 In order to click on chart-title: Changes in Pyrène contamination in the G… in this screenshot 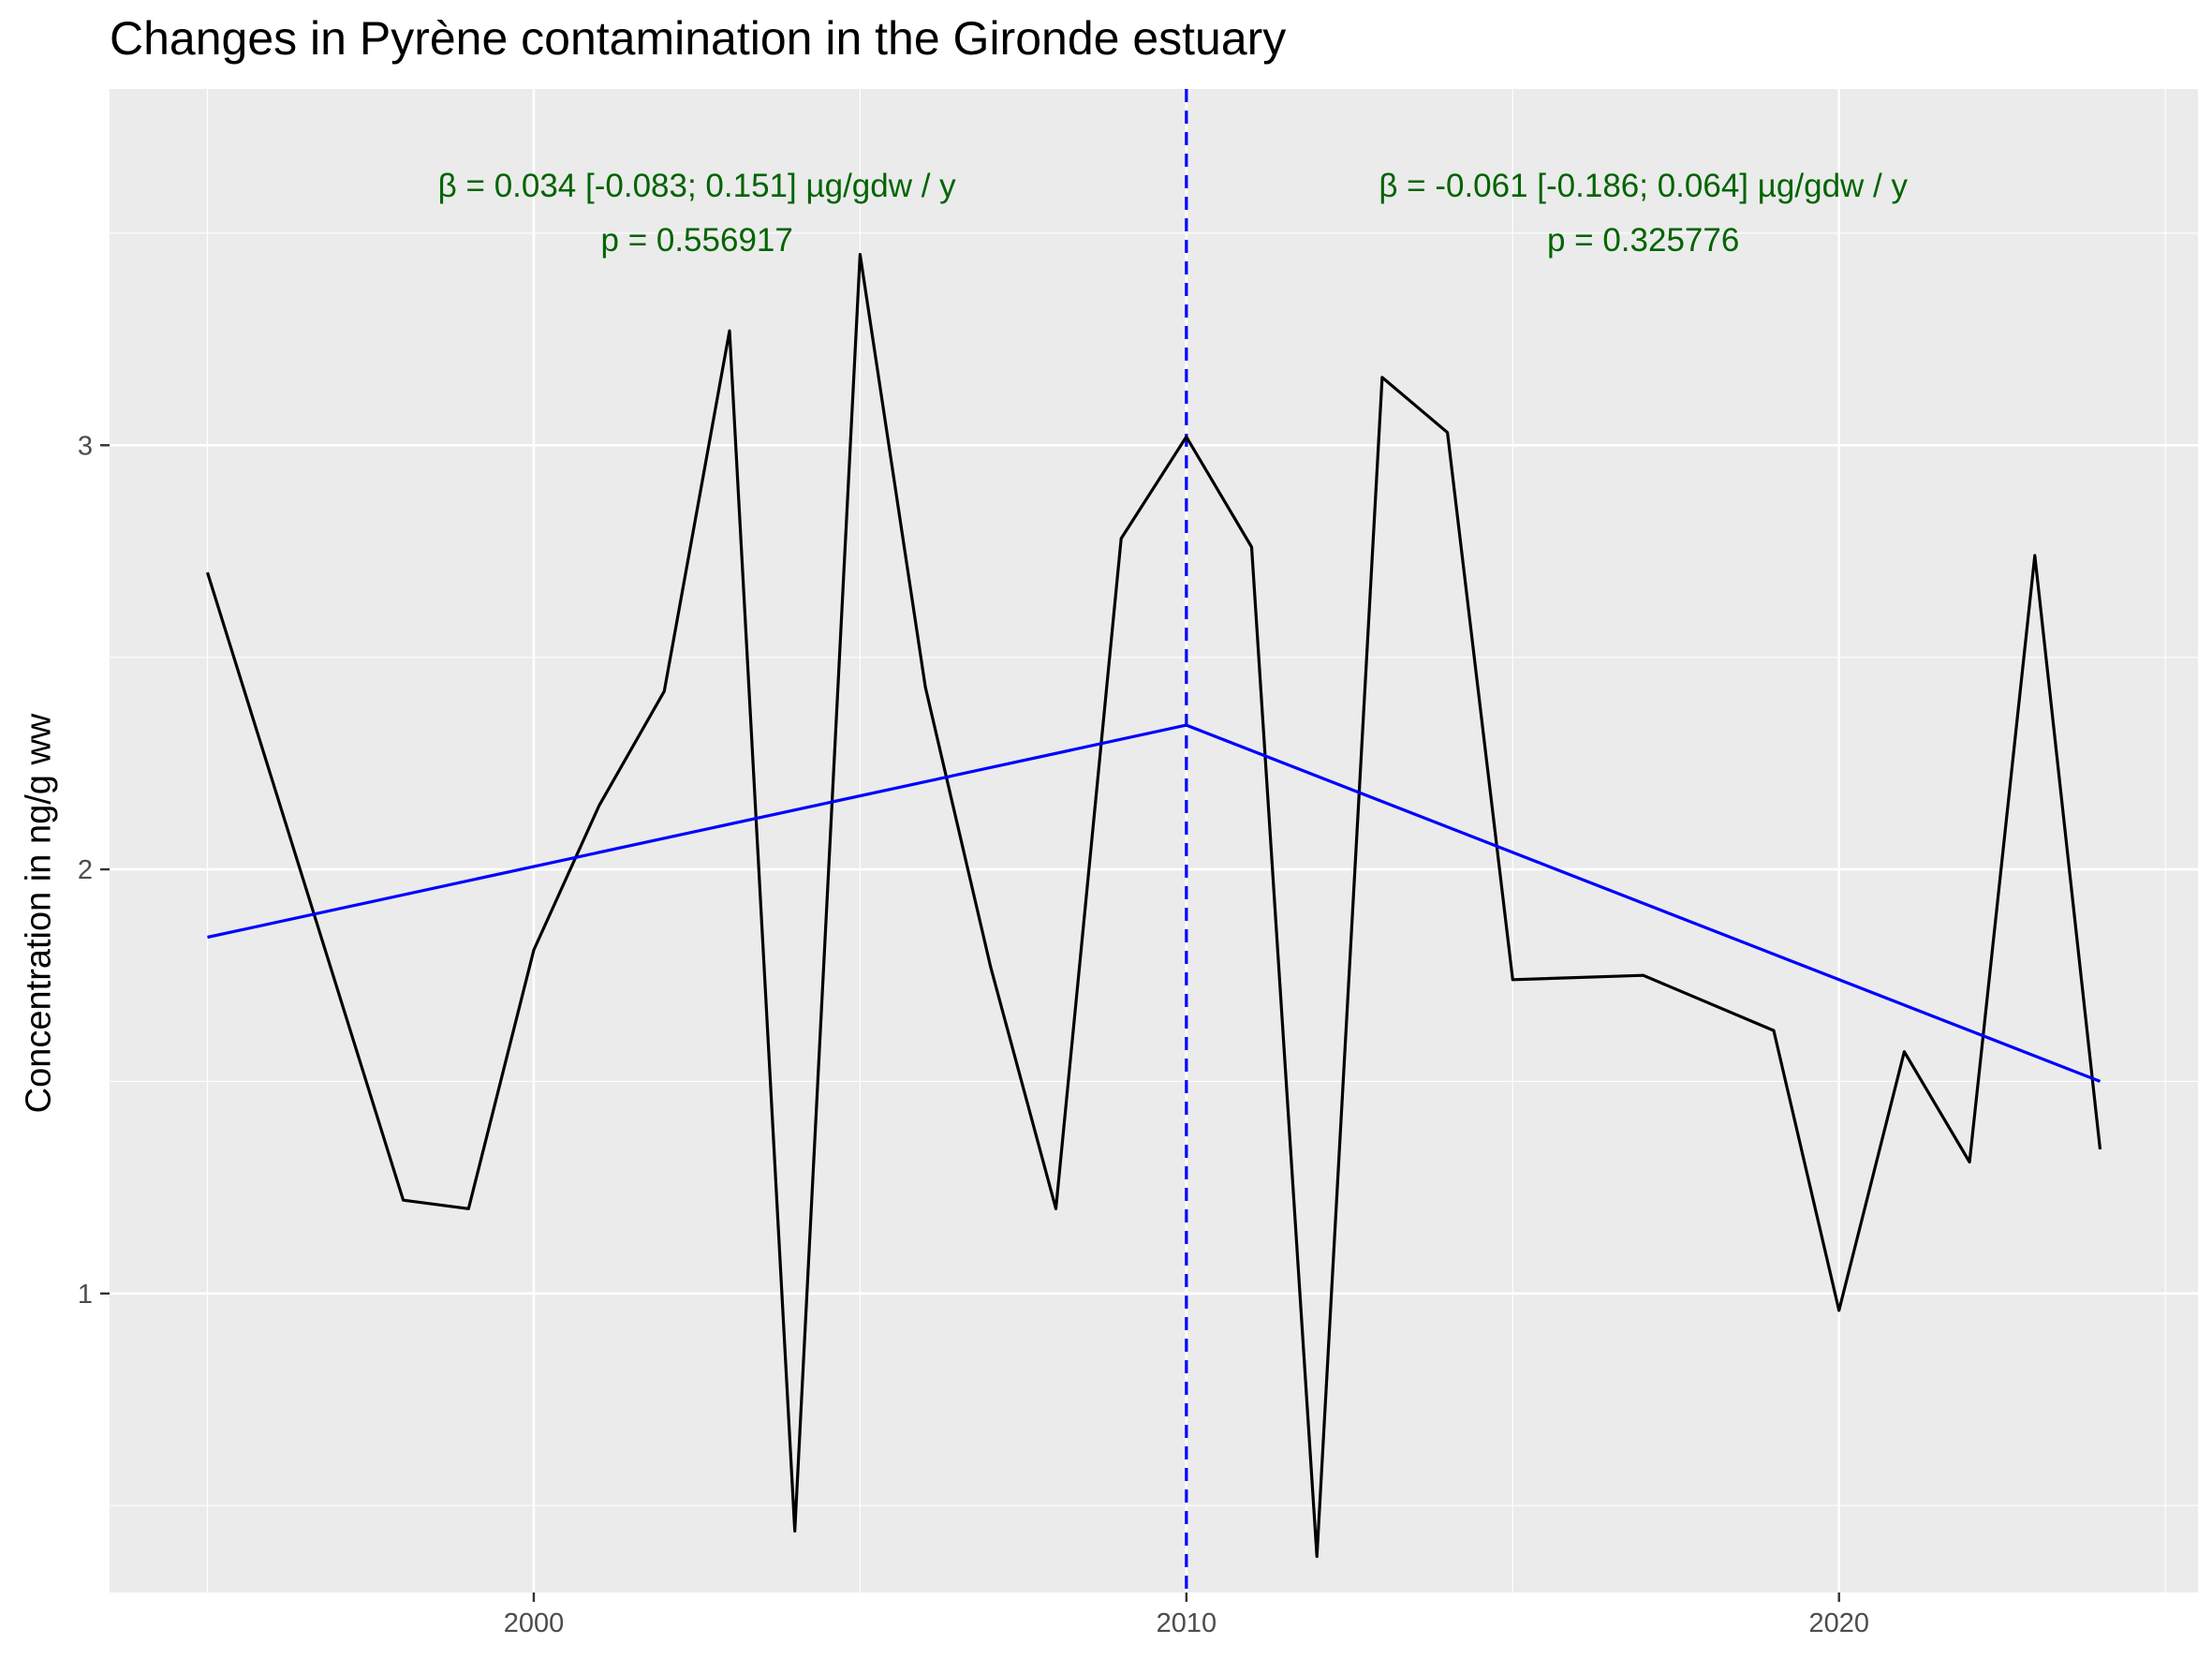, I will do `click(699, 38)`.